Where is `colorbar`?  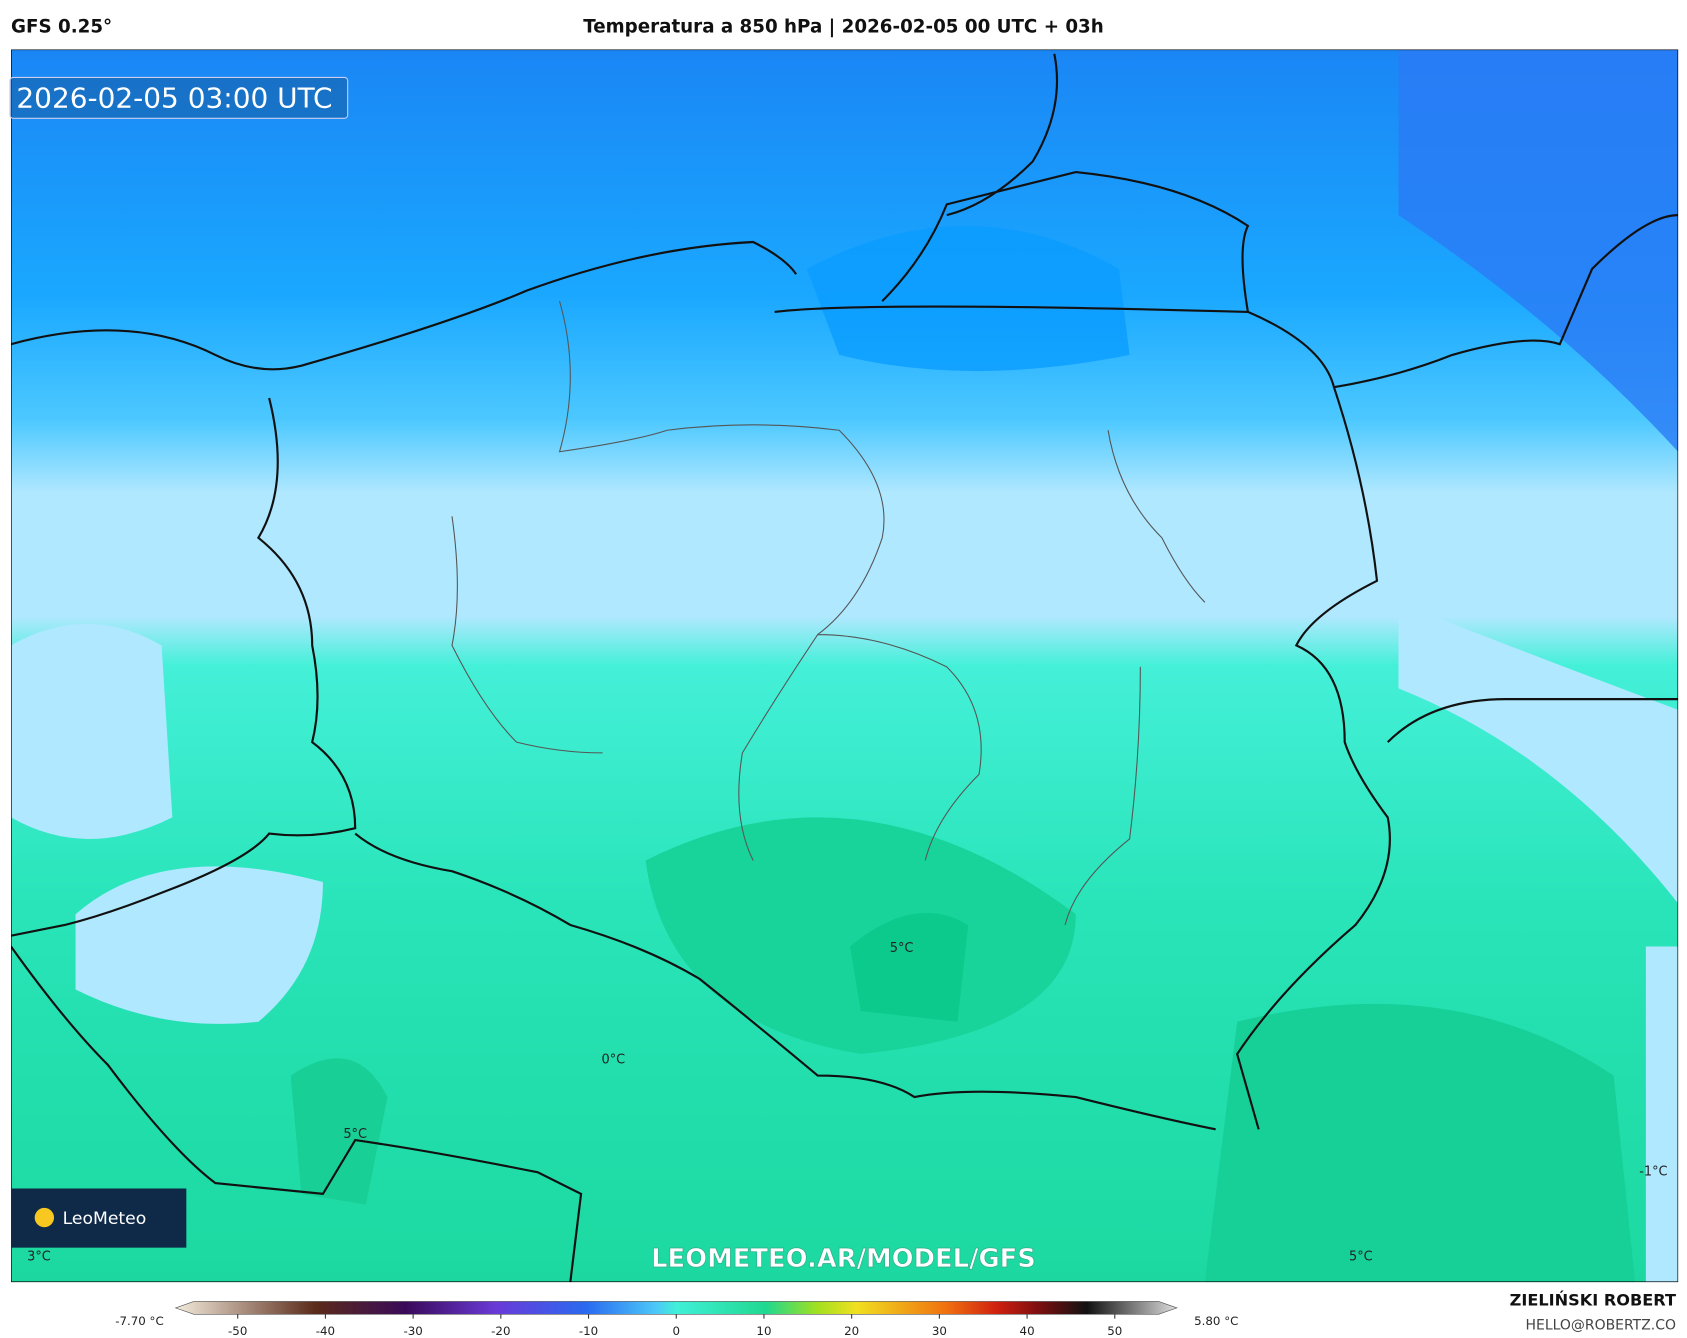 colorbar is located at coordinates (676, 1308).